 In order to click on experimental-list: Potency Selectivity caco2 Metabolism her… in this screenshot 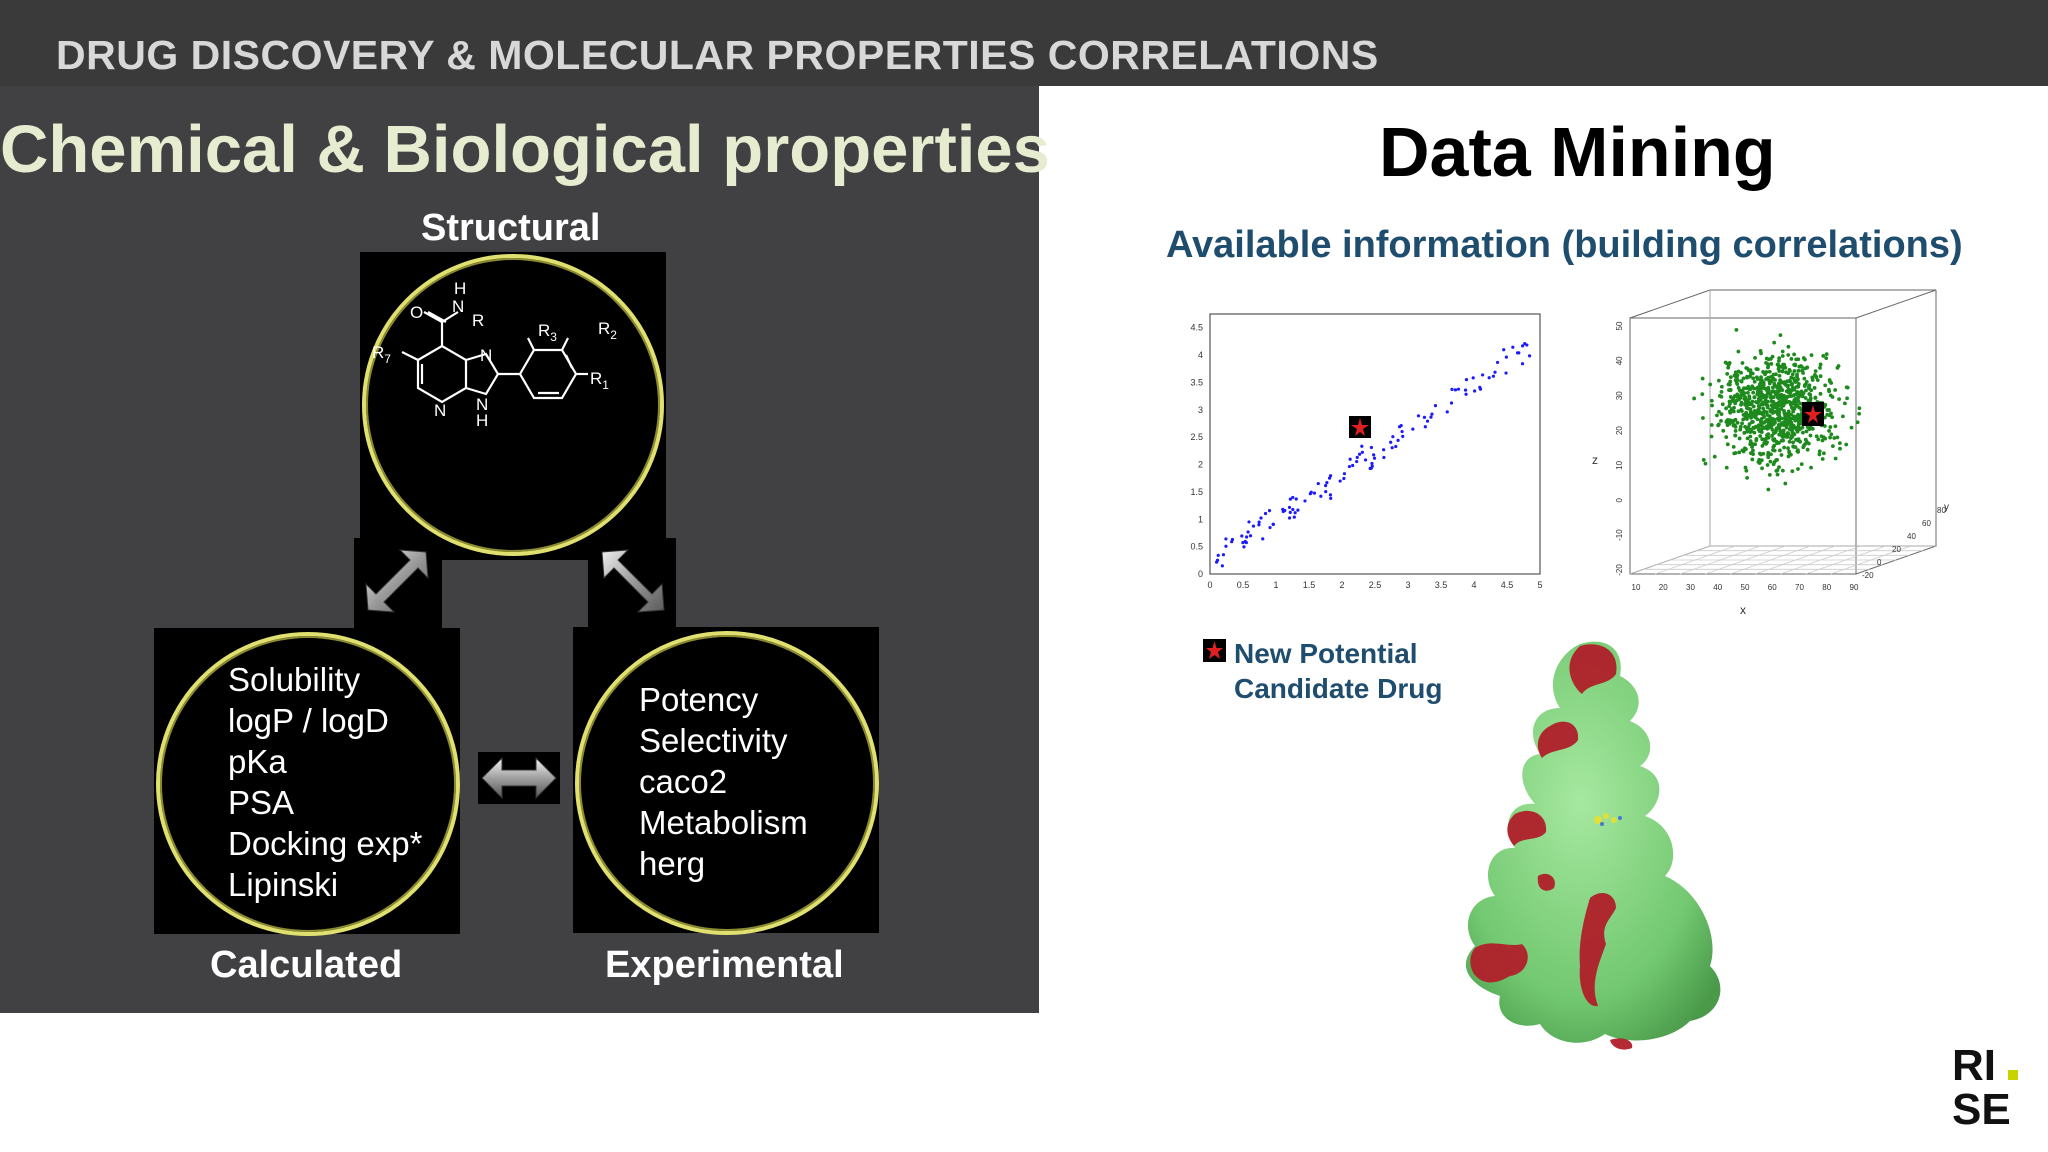, I will do `click(723, 781)`.